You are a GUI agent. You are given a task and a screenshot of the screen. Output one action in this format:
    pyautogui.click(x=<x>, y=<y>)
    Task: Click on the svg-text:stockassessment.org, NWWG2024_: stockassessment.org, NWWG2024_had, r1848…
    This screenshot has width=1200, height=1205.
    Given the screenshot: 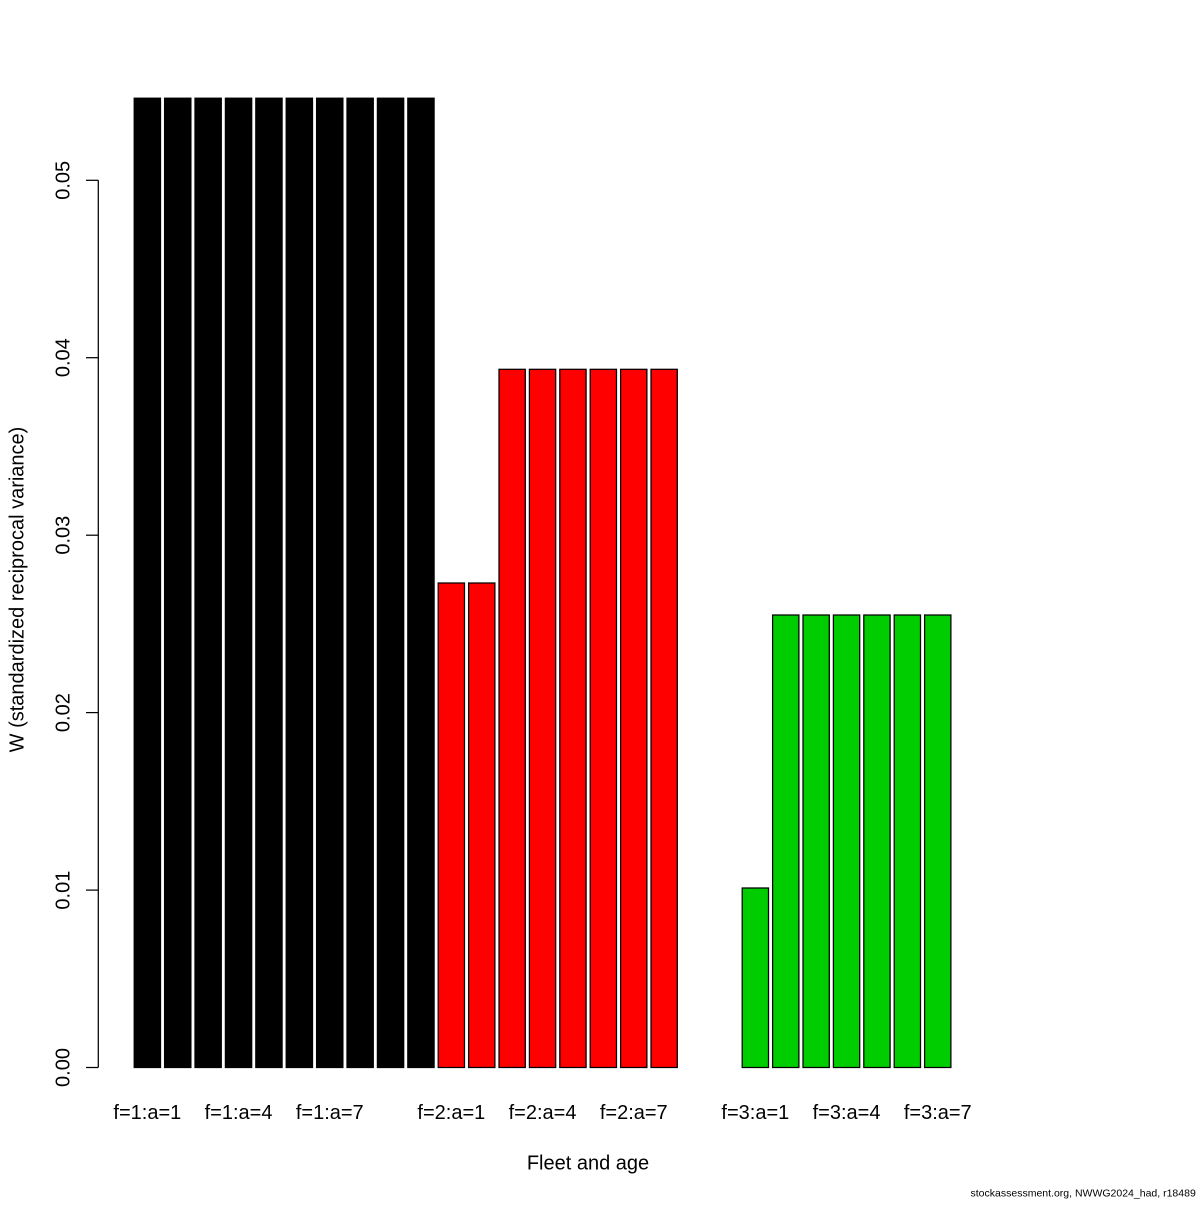 What is the action you would take?
    pyautogui.click(x=1083, y=1193)
    